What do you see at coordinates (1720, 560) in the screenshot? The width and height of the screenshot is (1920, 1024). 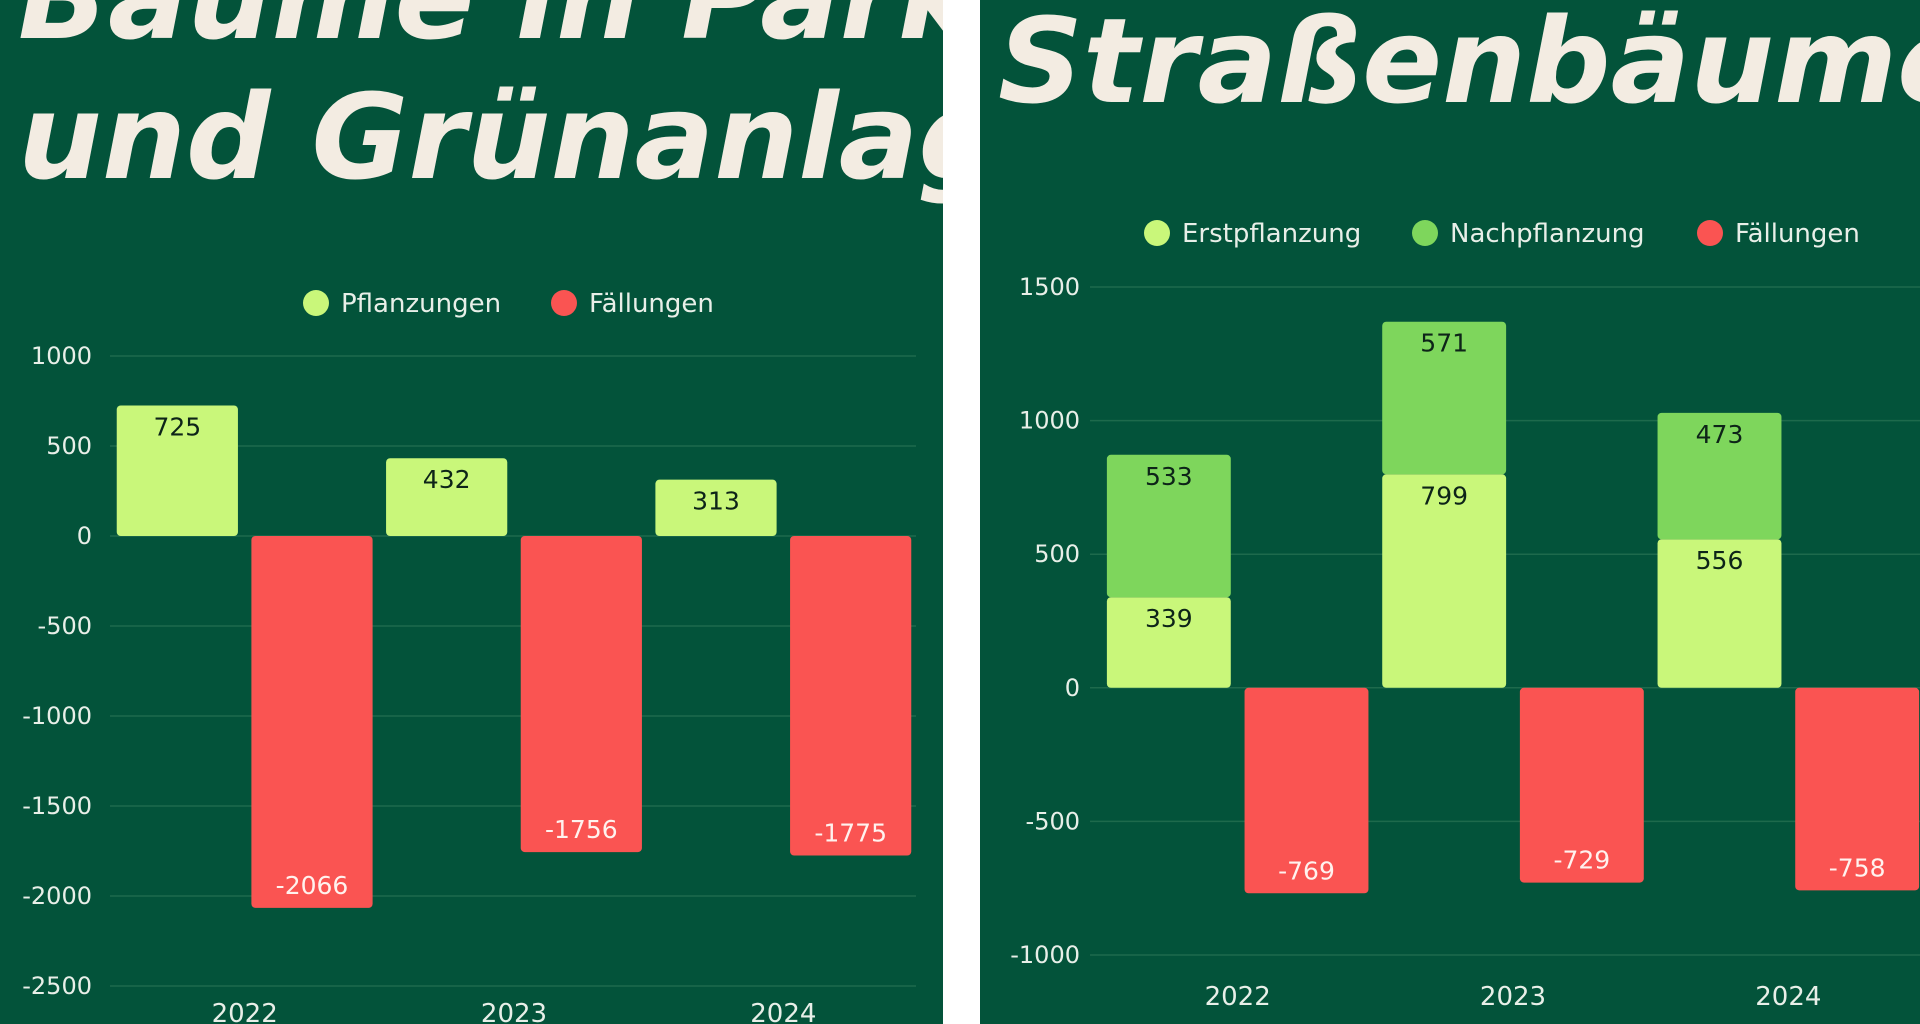 I see `bar-value-label: 556` at bounding box center [1720, 560].